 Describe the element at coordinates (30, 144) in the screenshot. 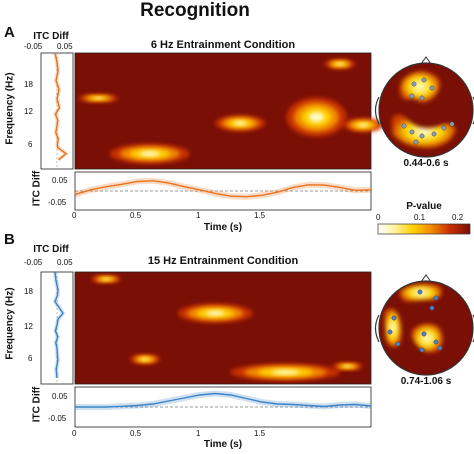

I see `panel-a-freq-tick-6: 6` at that location.